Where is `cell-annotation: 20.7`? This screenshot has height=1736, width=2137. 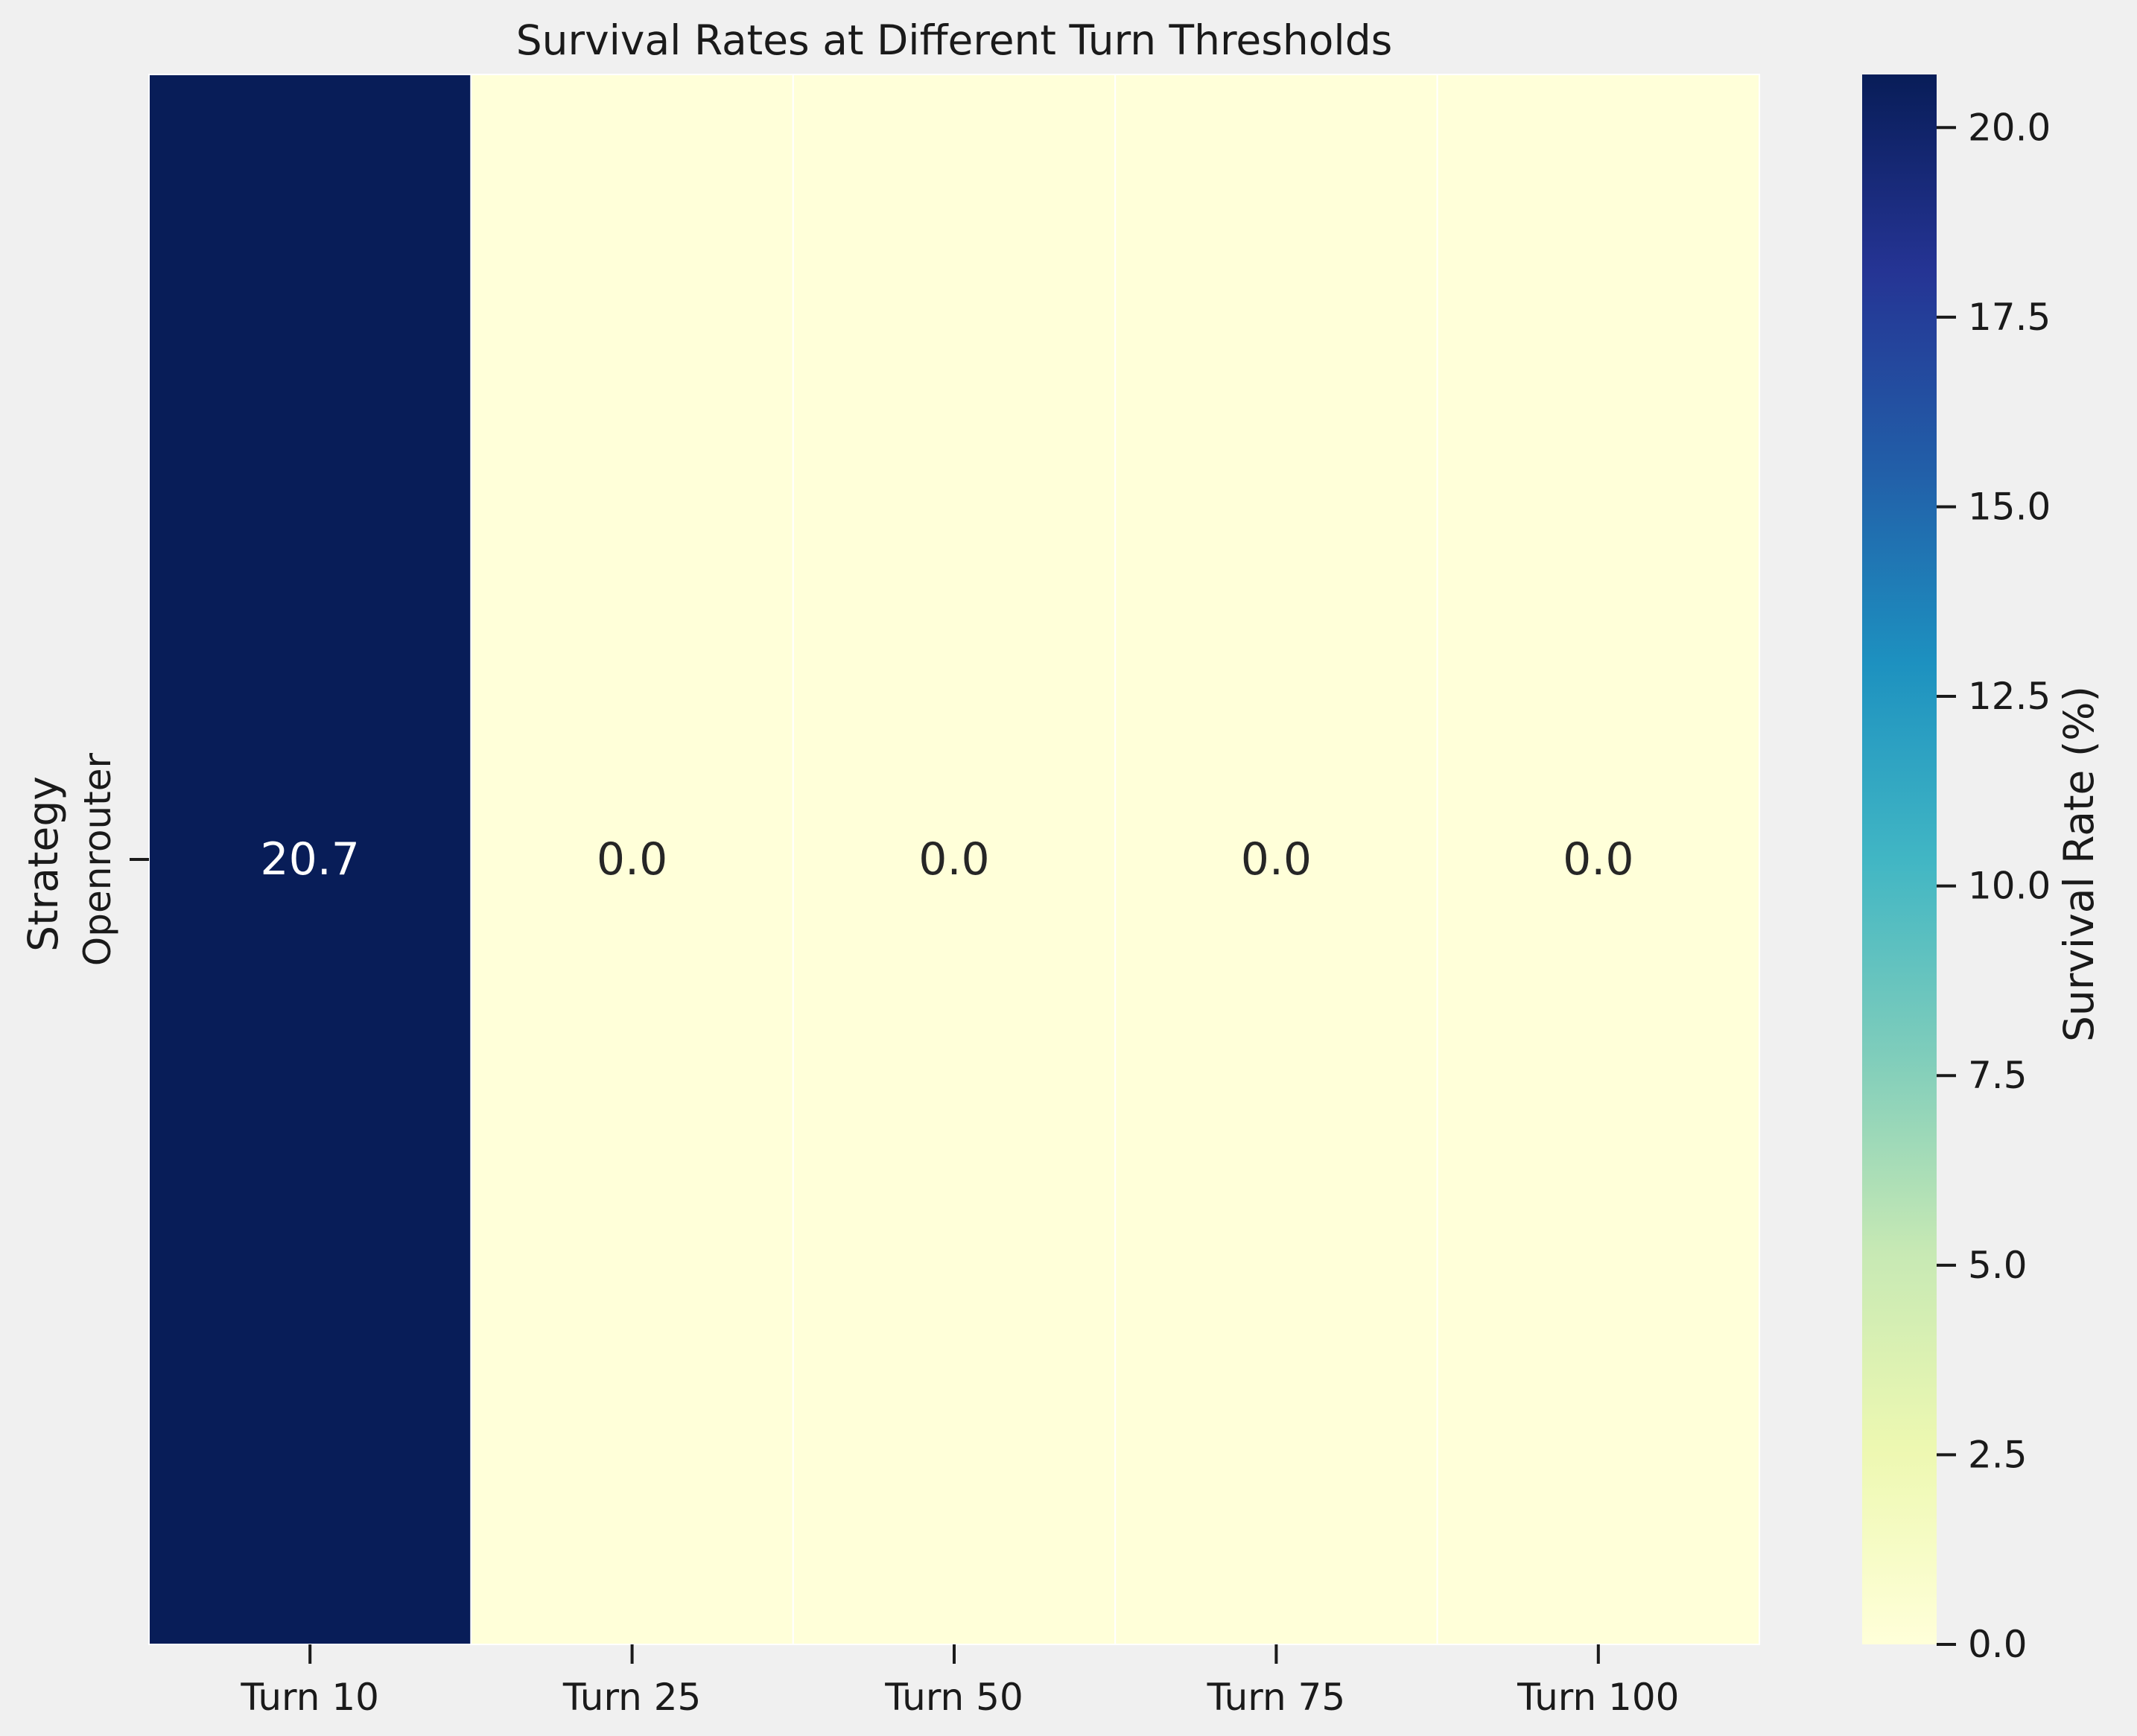
cell-annotation: 20.7 is located at coordinates (310, 859).